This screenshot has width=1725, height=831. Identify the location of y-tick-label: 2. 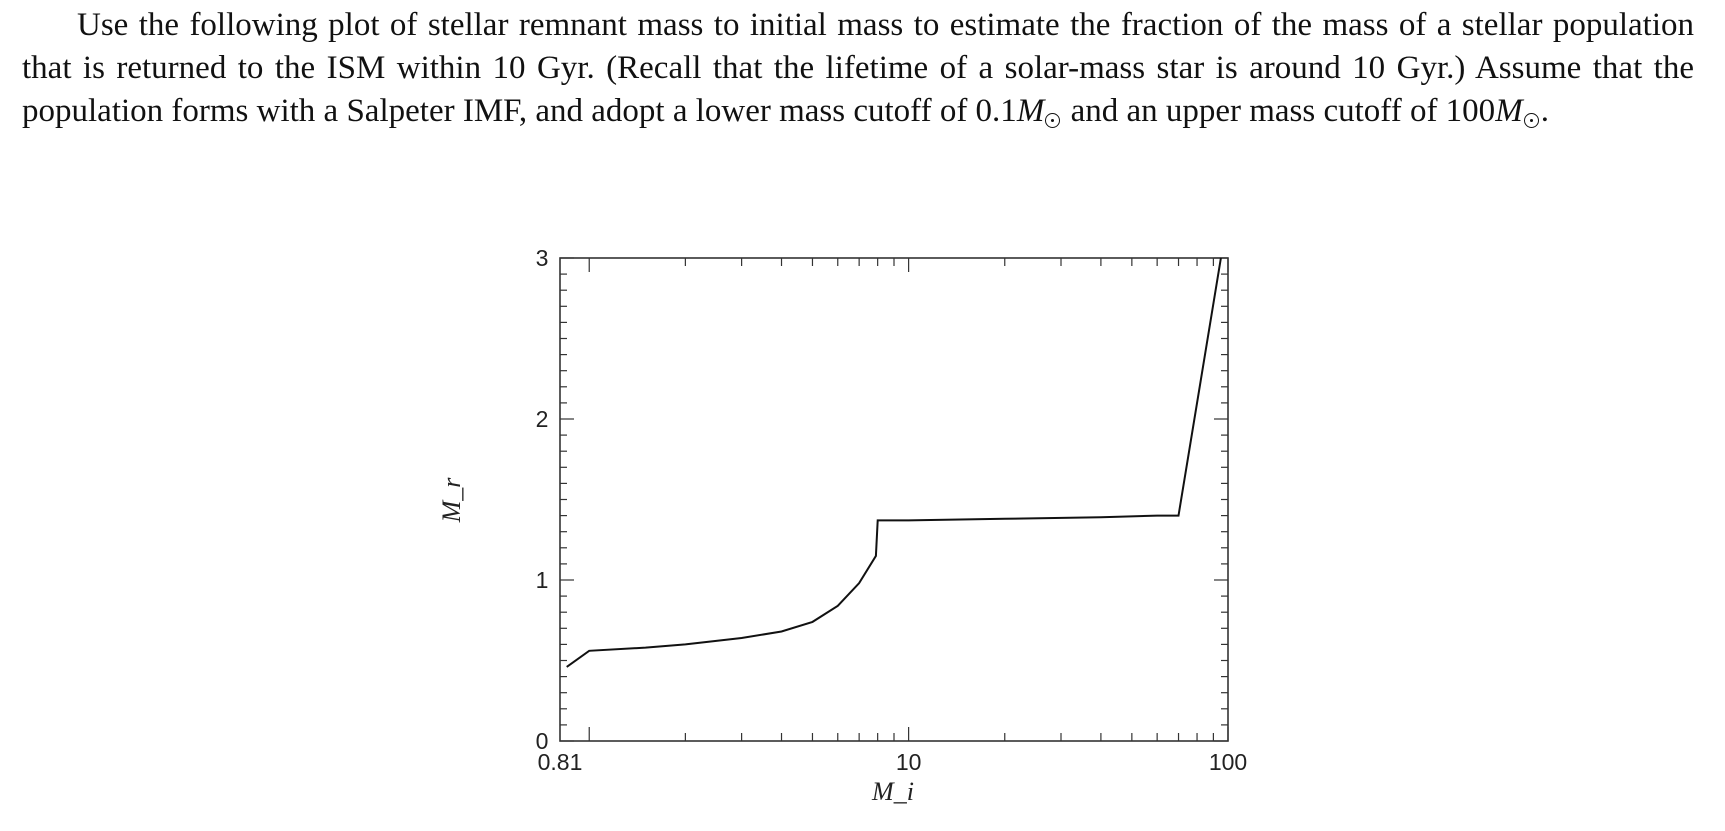
(542, 419).